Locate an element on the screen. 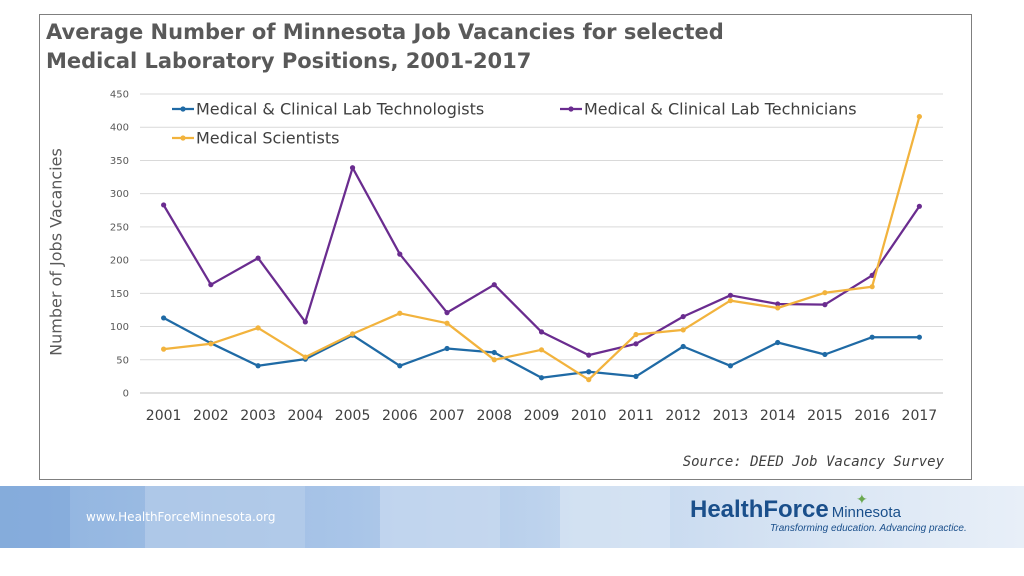 The width and height of the screenshot is (1024, 576). y-tick-label: 50 is located at coordinates (122, 360).